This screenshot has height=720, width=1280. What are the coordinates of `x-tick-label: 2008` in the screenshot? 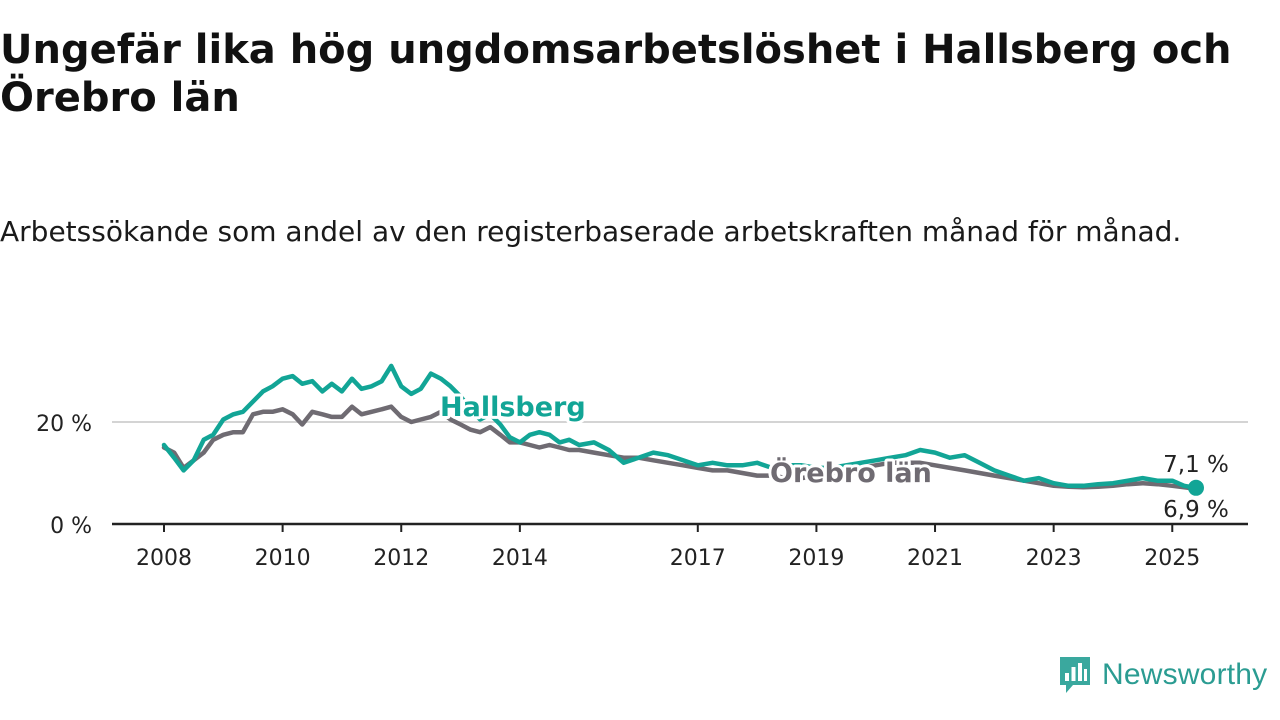 It's located at (164, 558).